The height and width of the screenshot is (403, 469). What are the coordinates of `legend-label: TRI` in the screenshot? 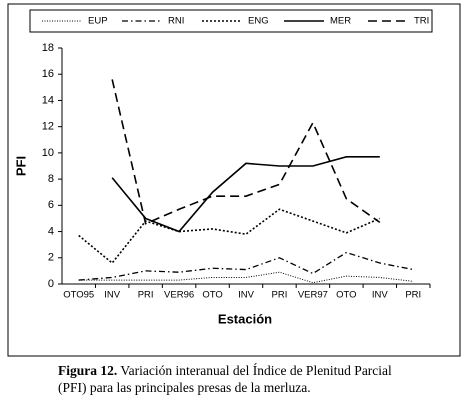 It's located at (421, 21).